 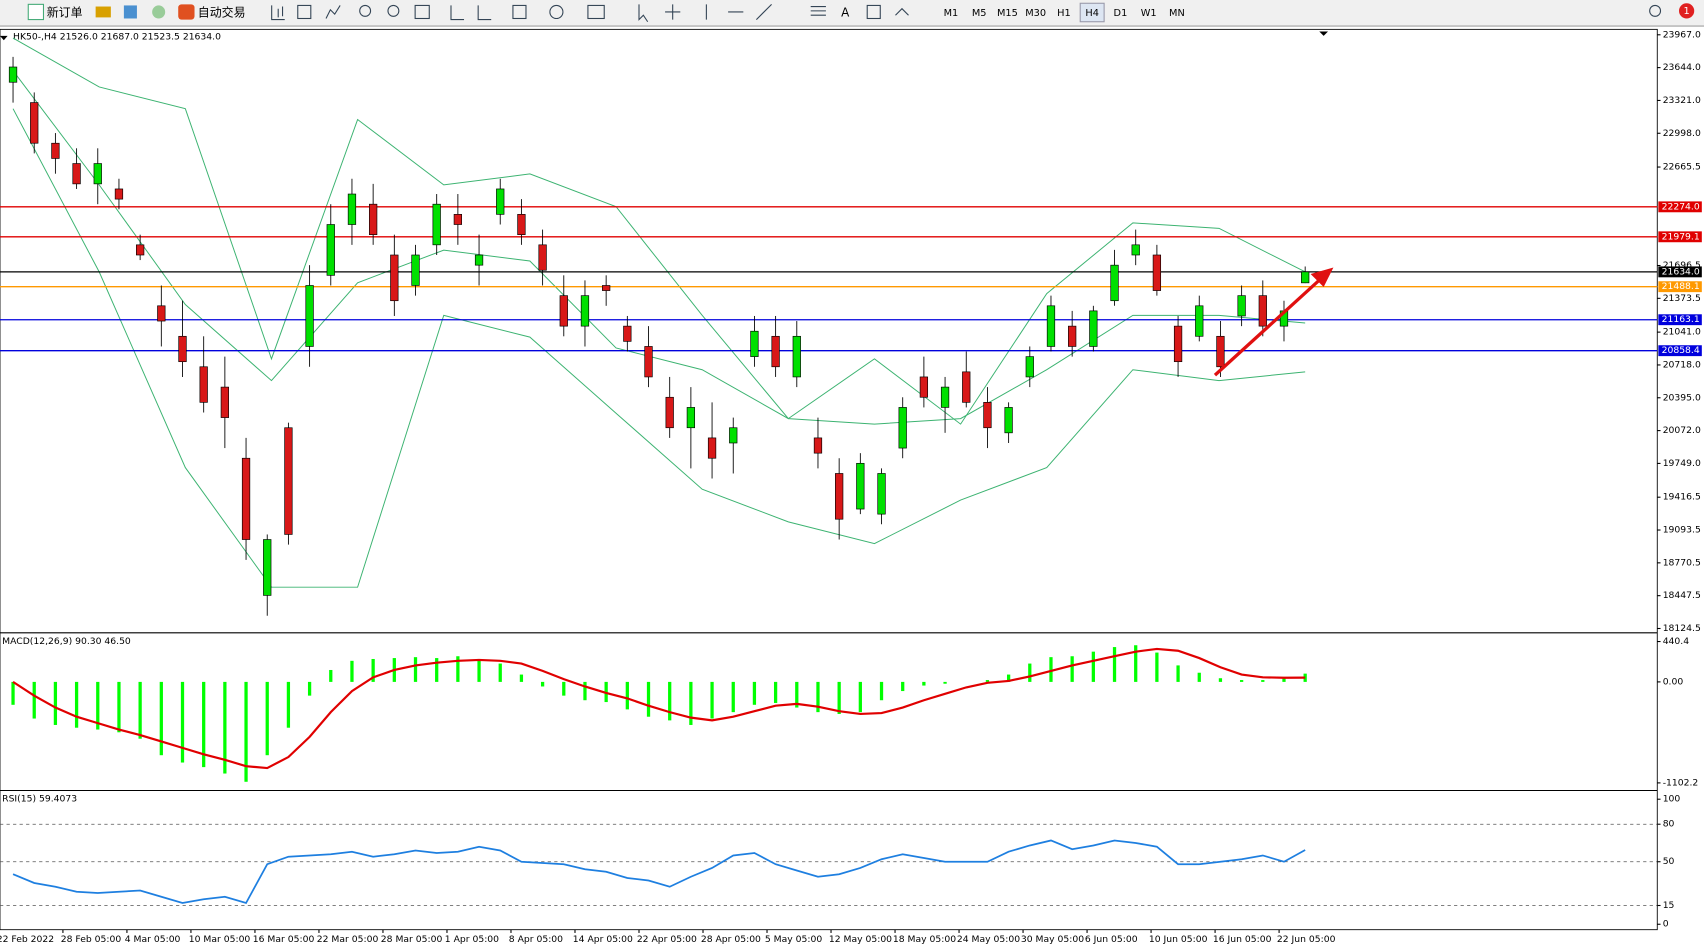 I want to click on text-tool: A, so click(x=845, y=13).